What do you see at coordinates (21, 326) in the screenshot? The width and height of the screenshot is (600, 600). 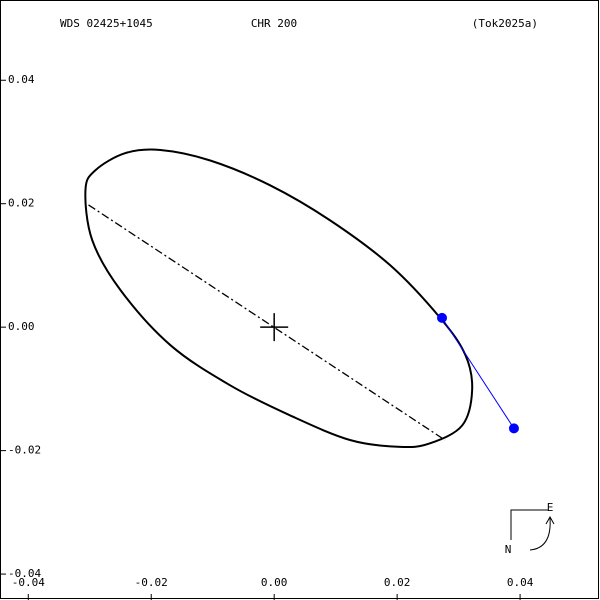 I see `y-tick-label: 0.00` at bounding box center [21, 326].